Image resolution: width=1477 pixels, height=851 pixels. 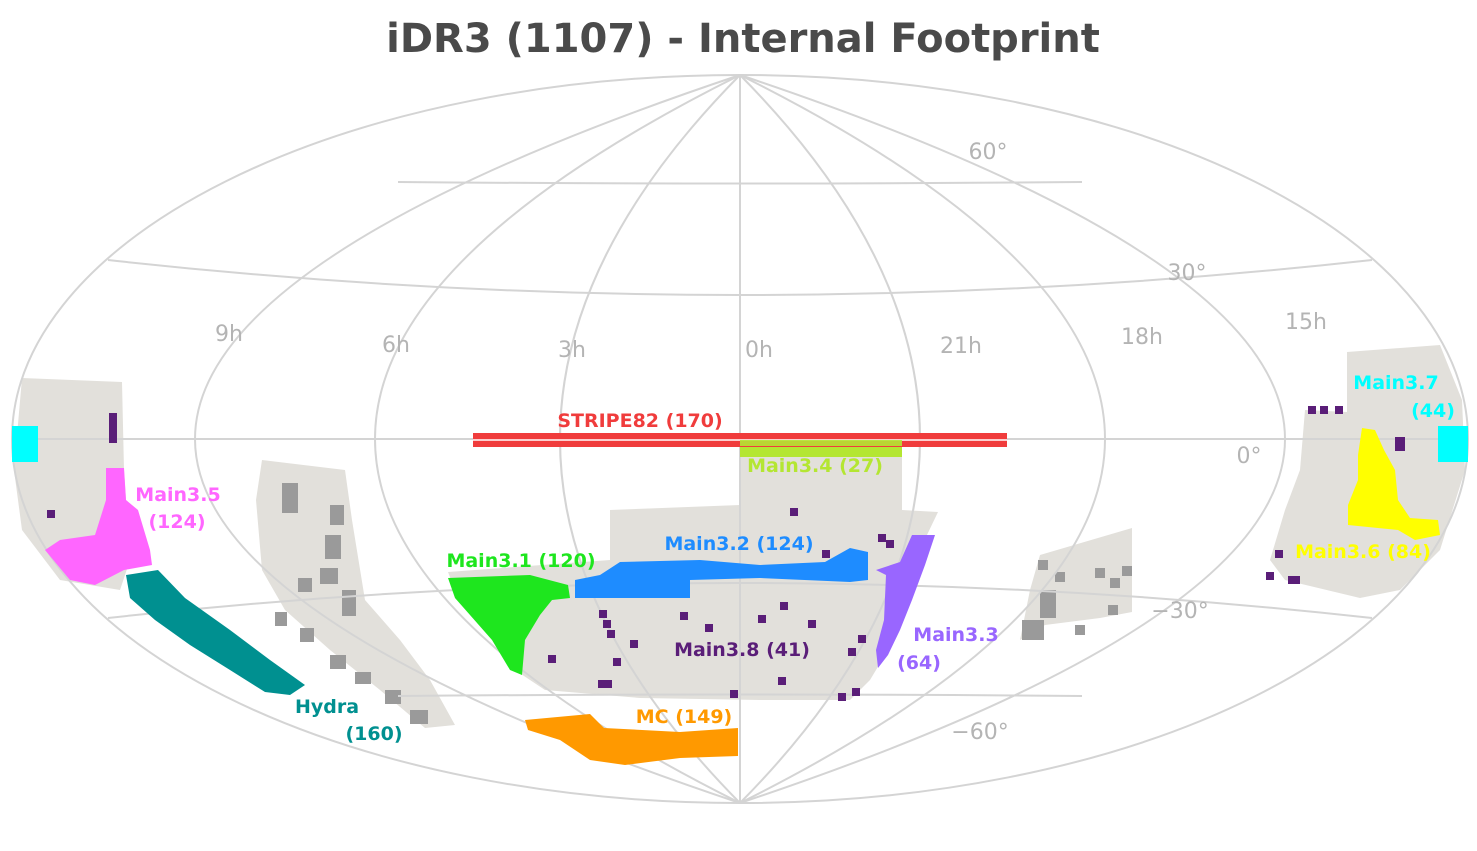 What do you see at coordinates (639, 421) in the screenshot?
I see `label-stripe82: STRIPE82 (170)` at bounding box center [639, 421].